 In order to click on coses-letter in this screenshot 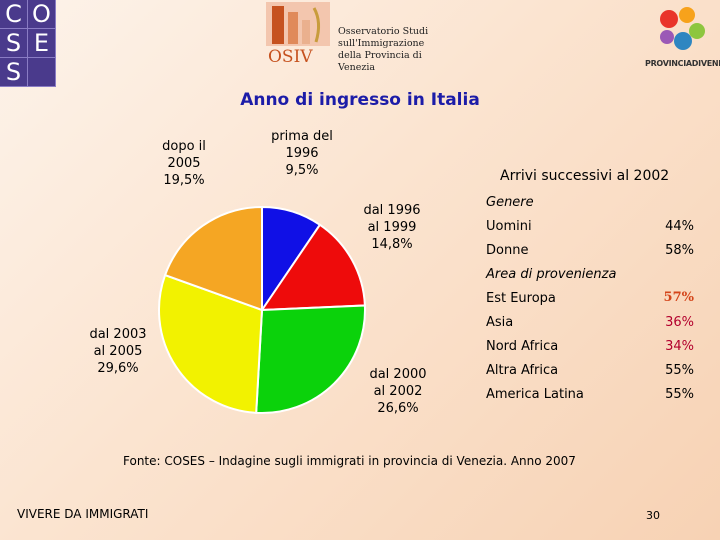, I will do `click(42, 72)`.